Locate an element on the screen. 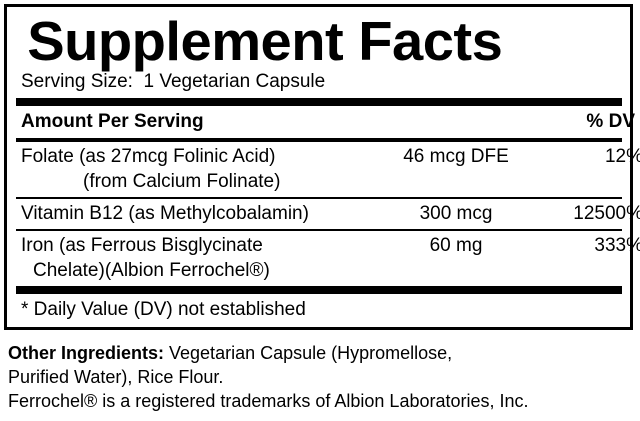  table-header-row: Amount Per Serving % DV is located at coordinates (327, 122).